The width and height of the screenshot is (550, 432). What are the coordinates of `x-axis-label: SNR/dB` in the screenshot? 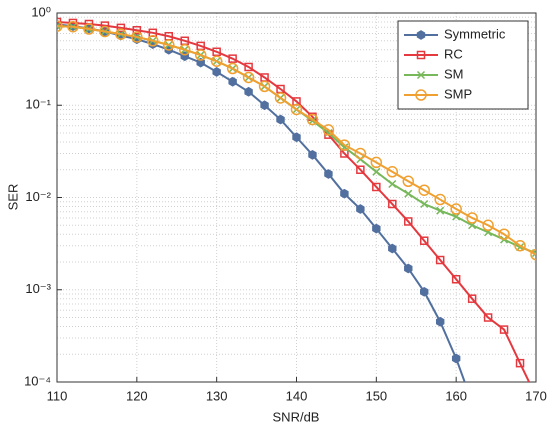 It's located at (296, 416).